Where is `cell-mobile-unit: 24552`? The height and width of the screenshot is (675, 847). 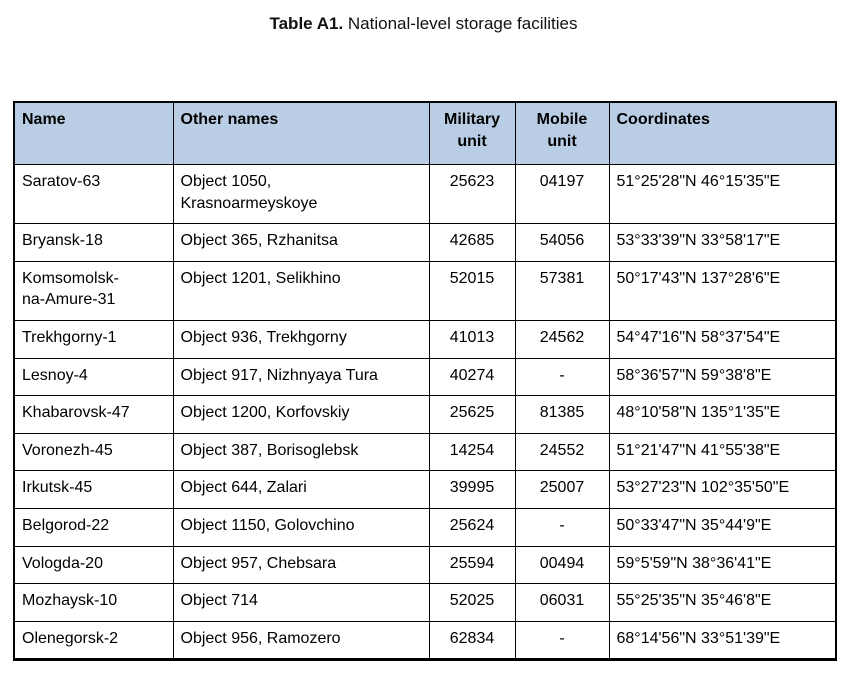 cell-mobile-unit: 24552 is located at coordinates (562, 452).